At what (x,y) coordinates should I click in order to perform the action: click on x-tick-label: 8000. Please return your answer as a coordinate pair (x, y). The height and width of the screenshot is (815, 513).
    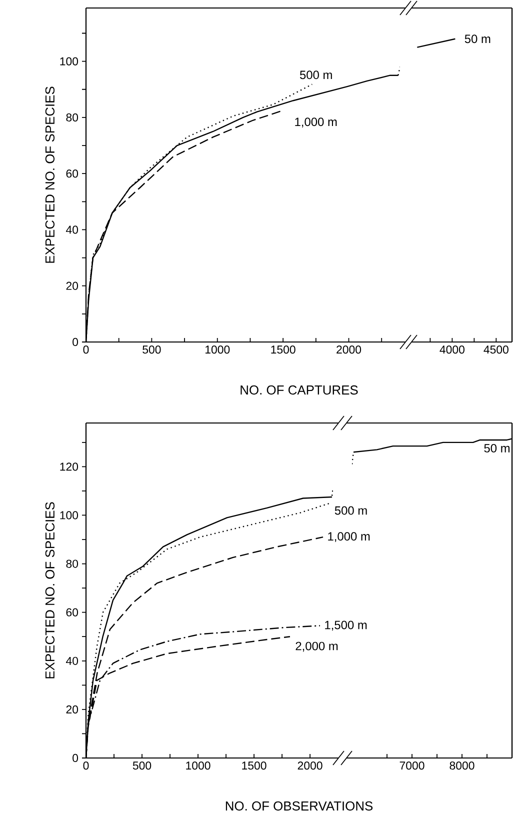
    Looking at the image, I should click on (462, 766).